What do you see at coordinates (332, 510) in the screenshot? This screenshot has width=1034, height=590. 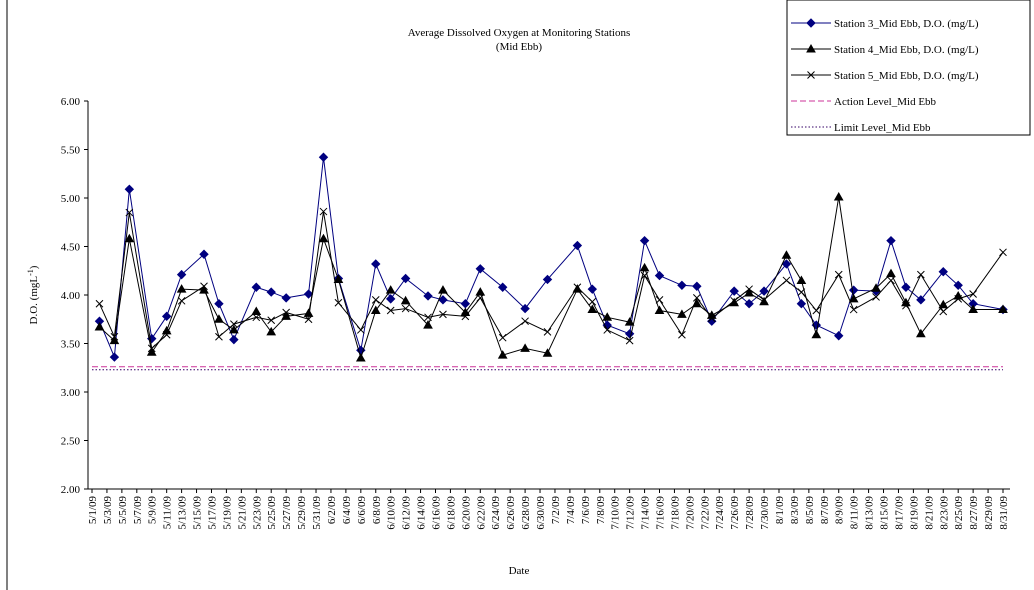 I see `x-tick-label: 6/2/09` at bounding box center [332, 510].